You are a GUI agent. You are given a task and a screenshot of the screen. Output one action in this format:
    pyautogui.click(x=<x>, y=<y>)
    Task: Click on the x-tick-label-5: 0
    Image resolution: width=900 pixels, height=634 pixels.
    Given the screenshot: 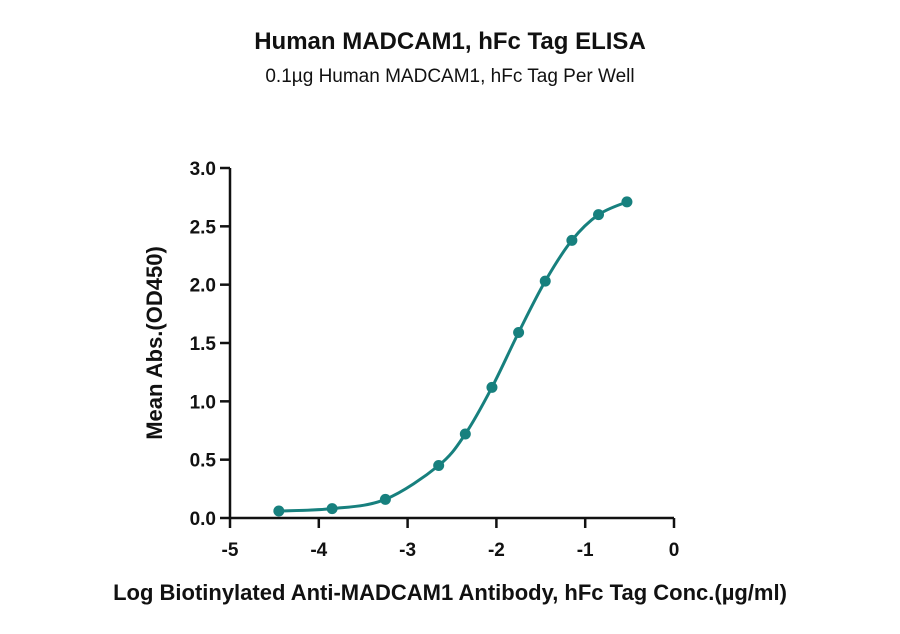 What is the action you would take?
    pyautogui.click(x=674, y=550)
    